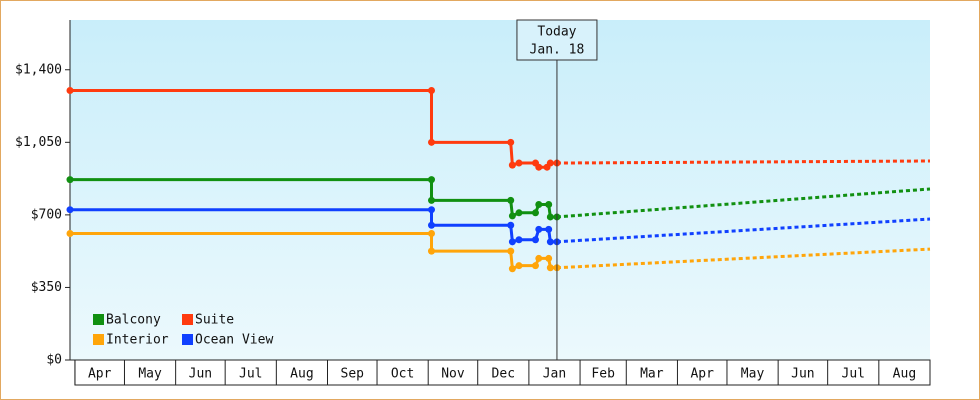 This screenshot has height=400, width=980. Describe the element at coordinates (38, 69) in the screenshot. I see `y-tick-label: $1,400` at that location.